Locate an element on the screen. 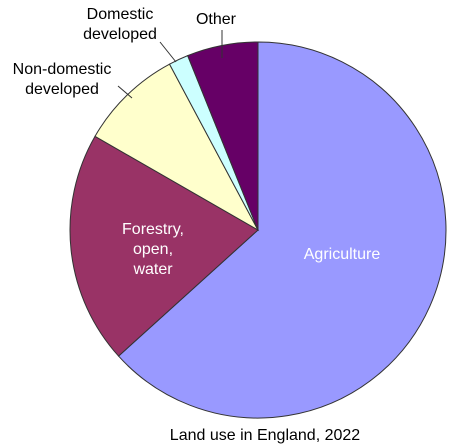  slice-label-line: Agriculture is located at coordinates (342, 254).